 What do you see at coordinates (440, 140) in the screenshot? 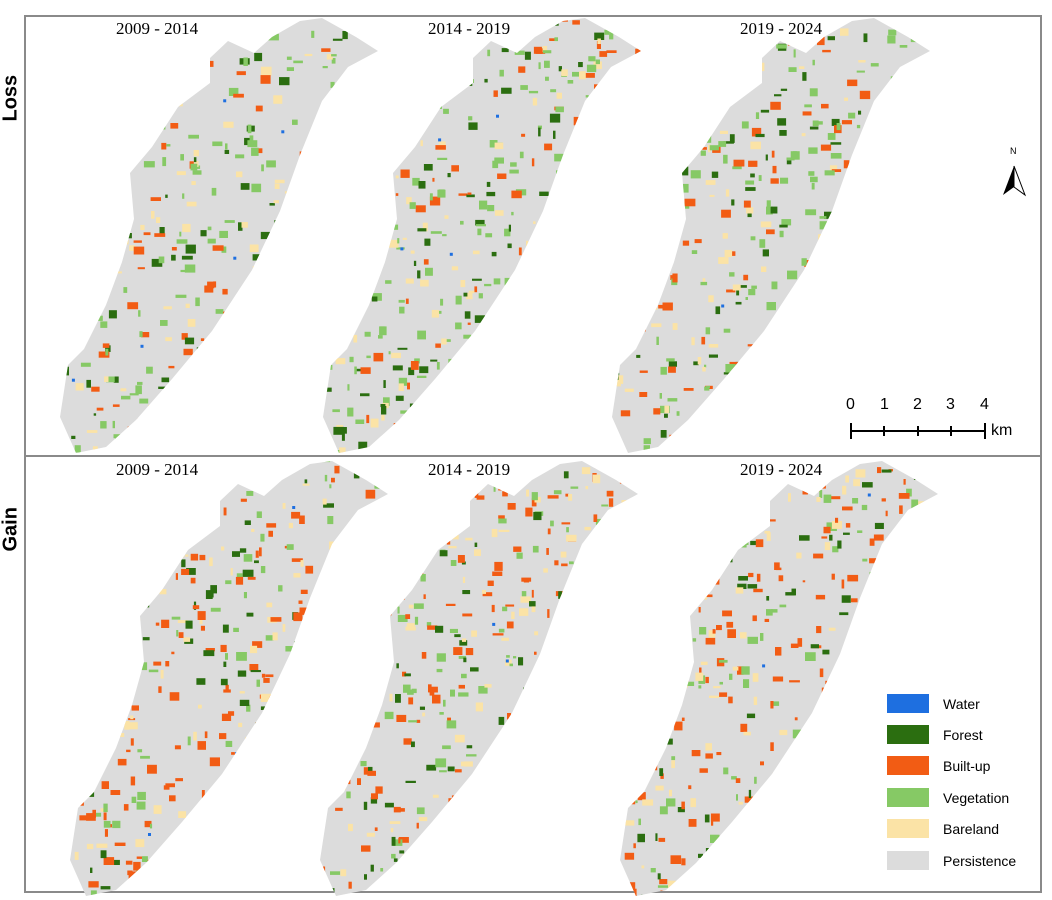
I see `water-patch` at bounding box center [440, 140].